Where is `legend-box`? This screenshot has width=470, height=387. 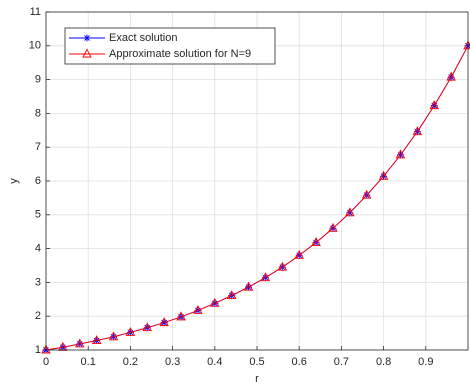
legend-box is located at coordinates (170, 46).